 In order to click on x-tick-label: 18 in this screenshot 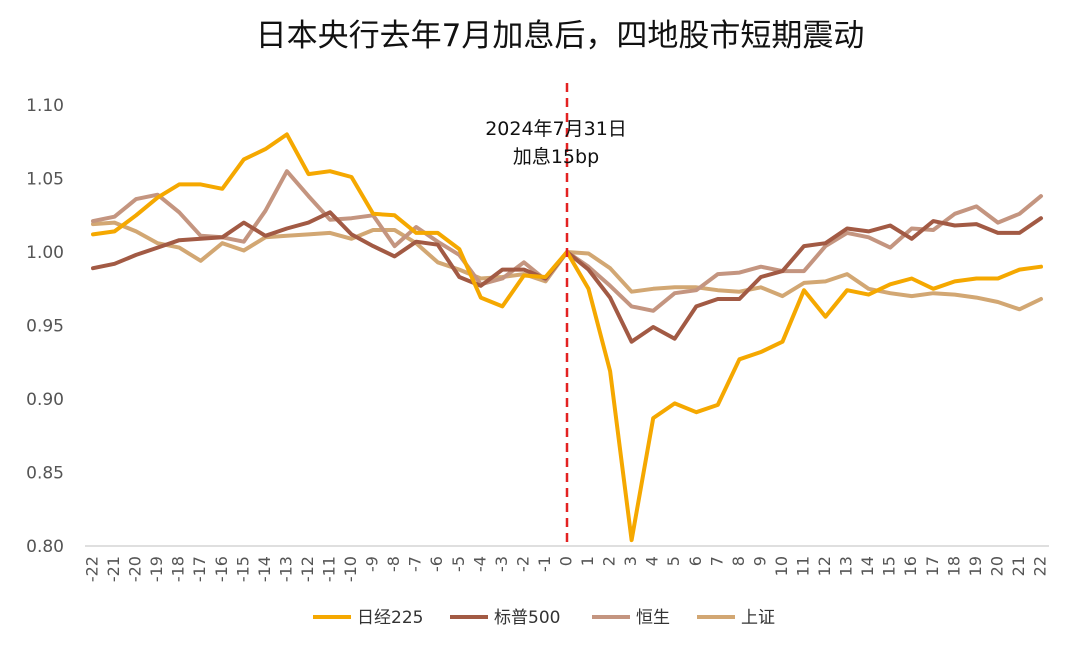, I will do `click(953, 566)`.